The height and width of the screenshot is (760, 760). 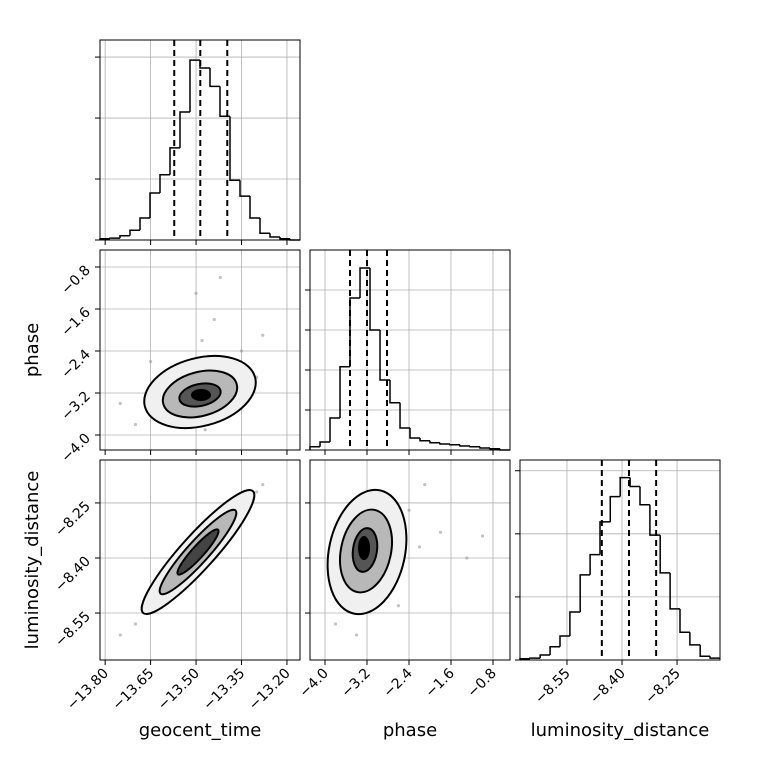 What do you see at coordinates (32, 350) in the screenshot?
I see `y-axis-label: phase` at bounding box center [32, 350].